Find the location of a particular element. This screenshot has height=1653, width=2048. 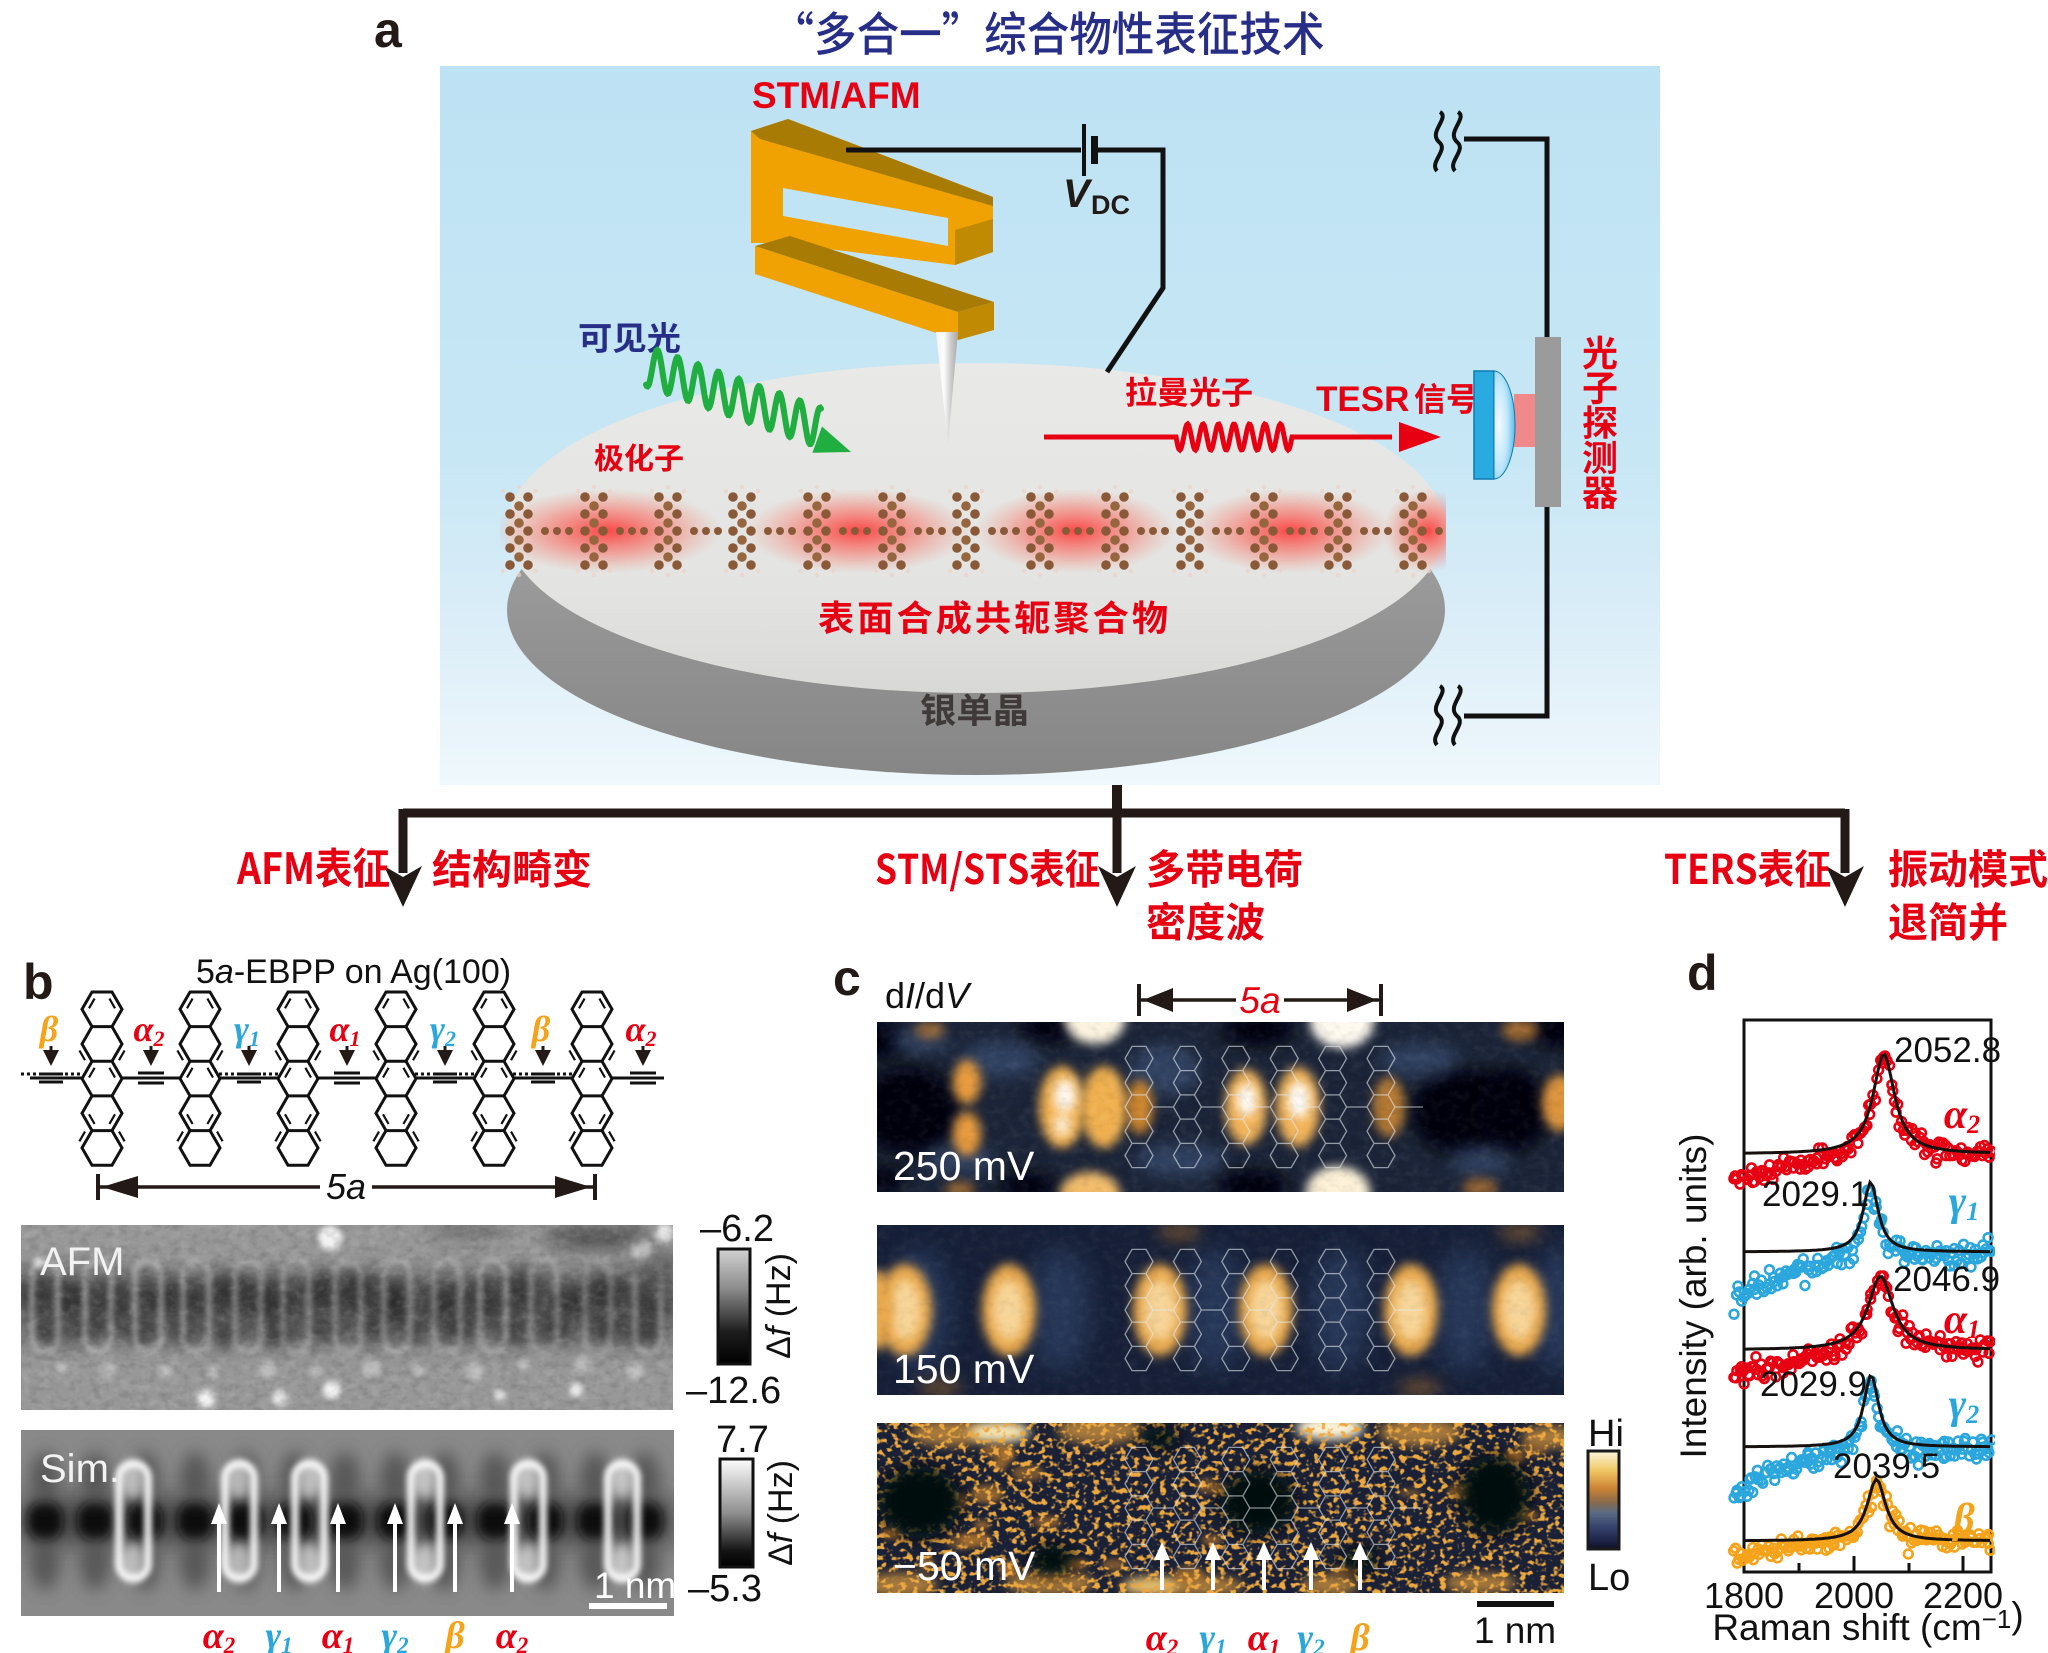

svg-text: dI/dV is located at coordinates (928, 995).